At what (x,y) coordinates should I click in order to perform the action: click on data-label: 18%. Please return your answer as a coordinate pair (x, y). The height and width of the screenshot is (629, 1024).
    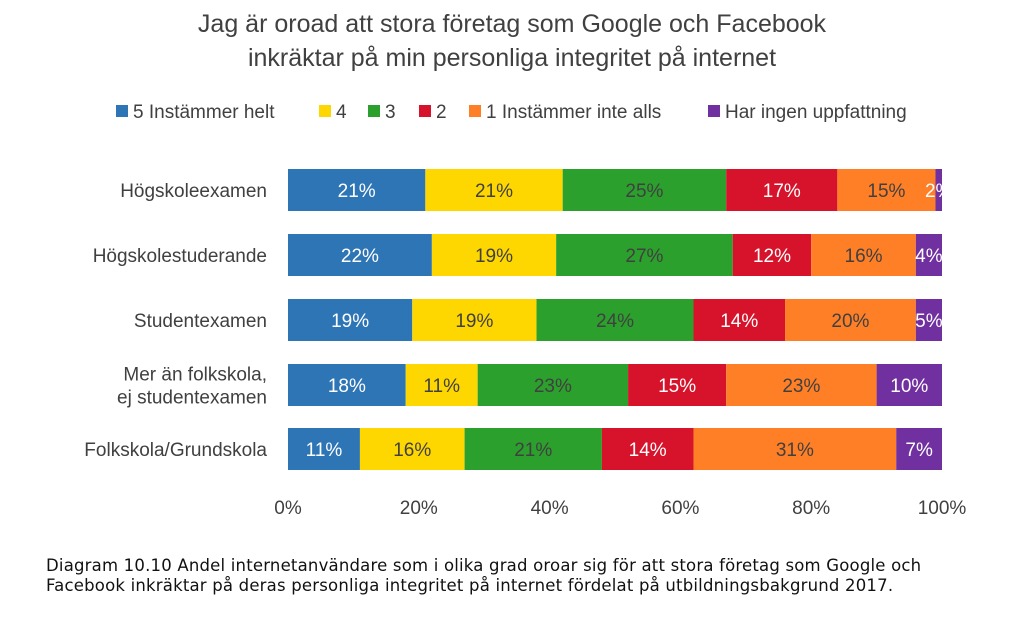
    Looking at the image, I should click on (347, 386).